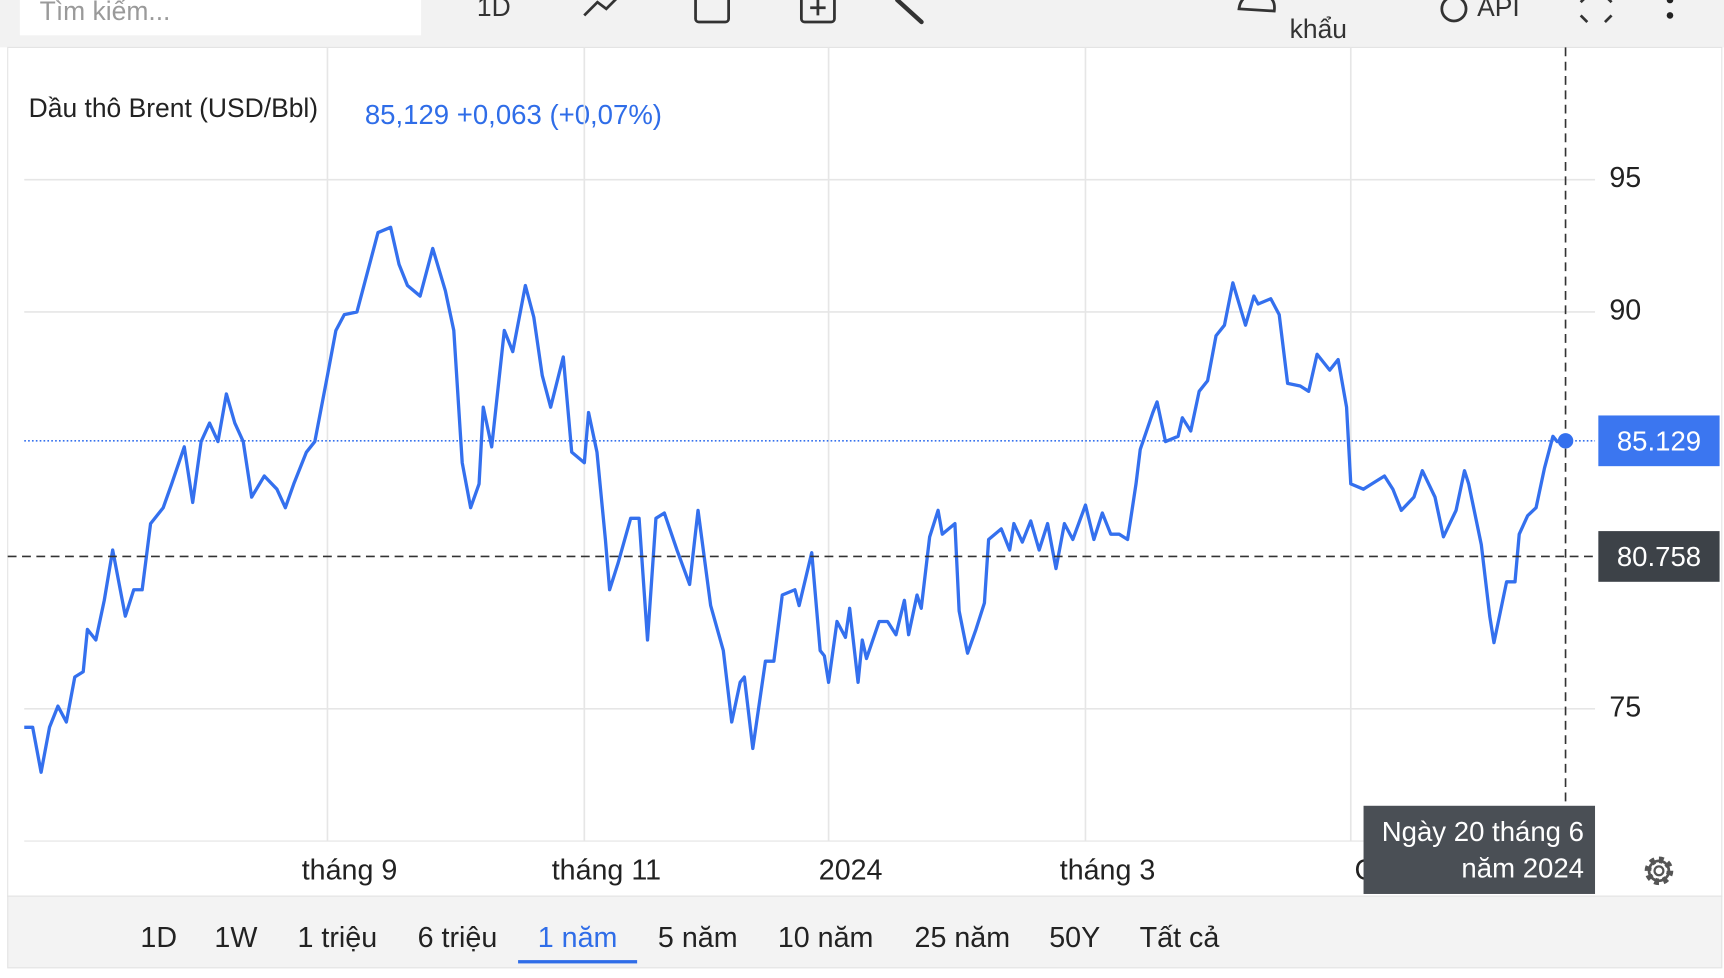 The image size is (1724, 978). Describe the element at coordinates (1670, 9) in the screenshot. I see `more-icon` at that location.